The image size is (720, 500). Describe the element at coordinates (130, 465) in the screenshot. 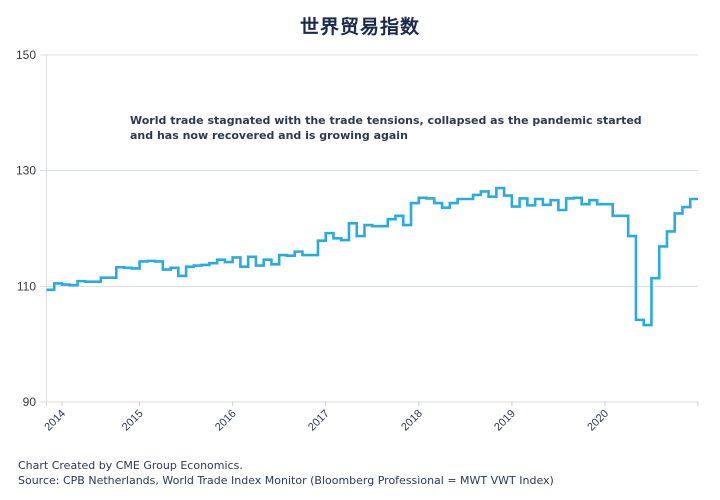

I see `footer-credit: Chart Created by CME Group Economics.` at that location.